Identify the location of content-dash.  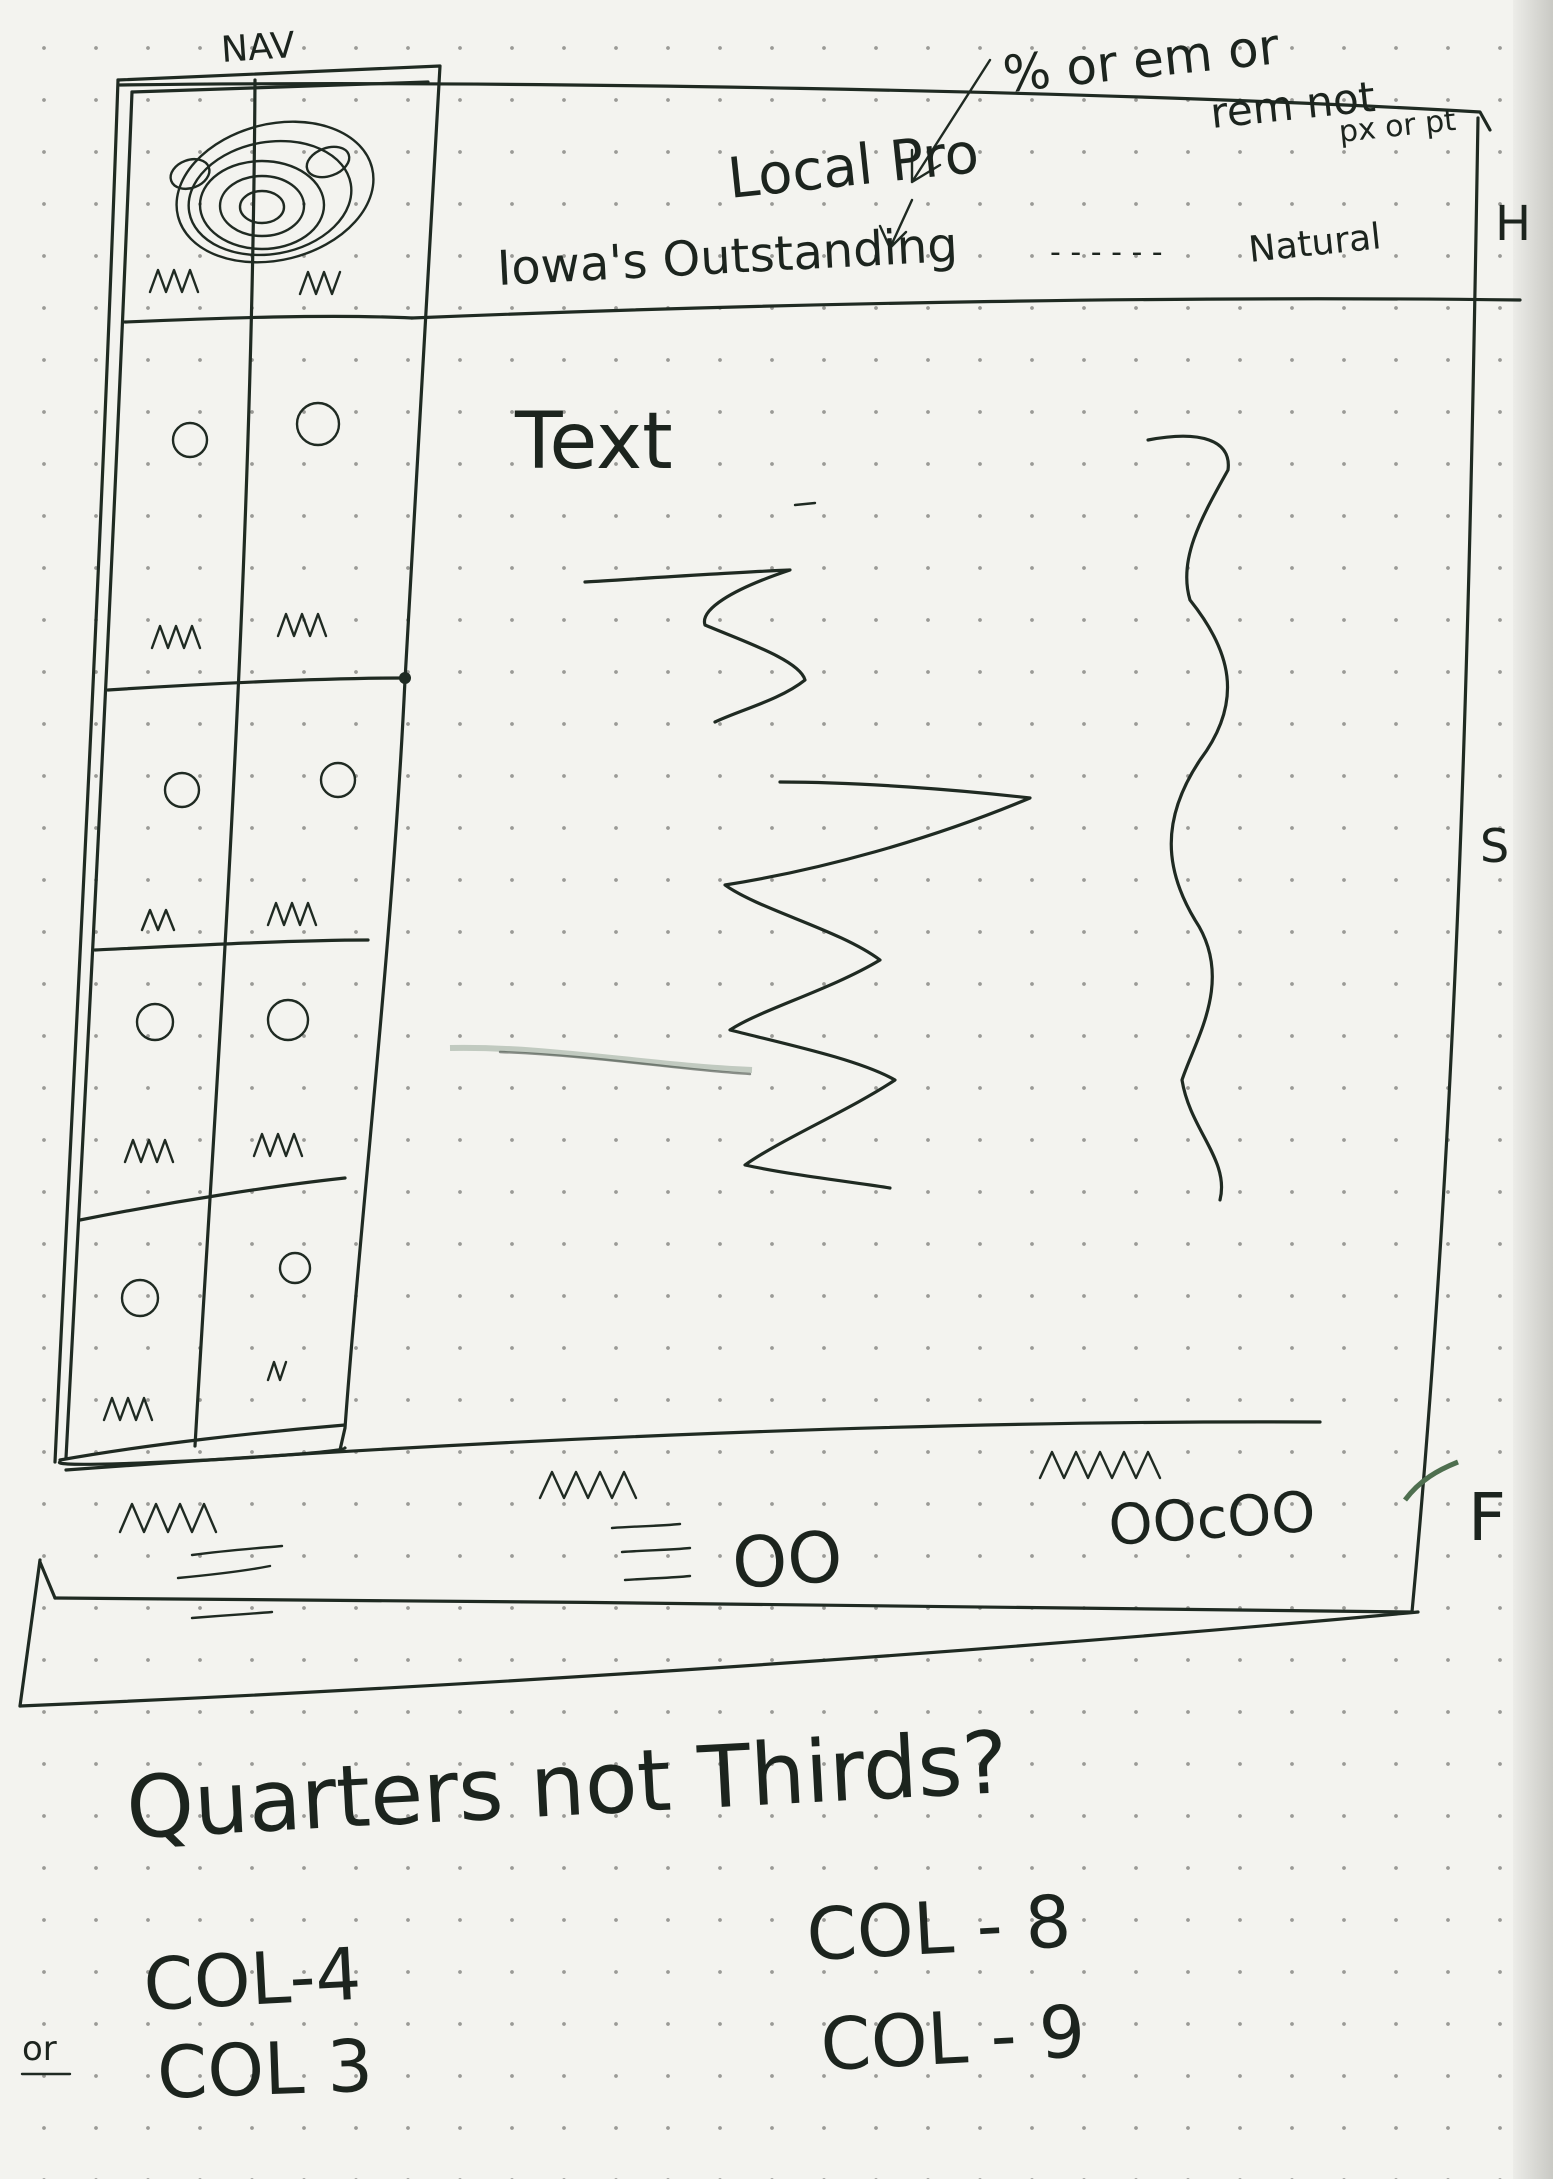
(805, 504).